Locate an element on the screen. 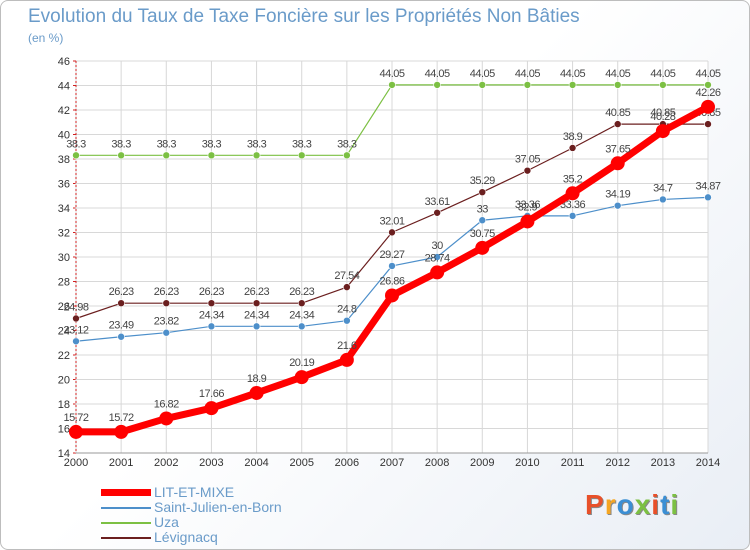 This screenshot has width=750, height=550. data-label: 37.65 is located at coordinates (617, 149).